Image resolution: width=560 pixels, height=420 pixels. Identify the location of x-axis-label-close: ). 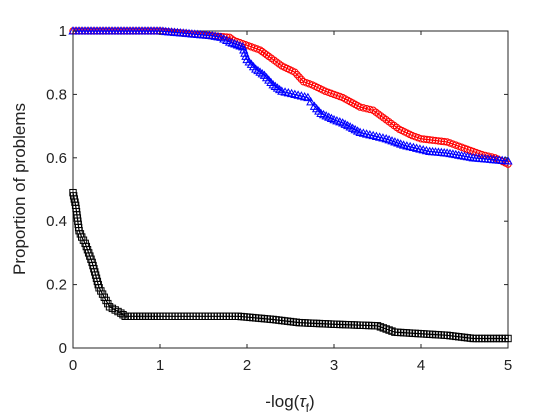
(312, 401).